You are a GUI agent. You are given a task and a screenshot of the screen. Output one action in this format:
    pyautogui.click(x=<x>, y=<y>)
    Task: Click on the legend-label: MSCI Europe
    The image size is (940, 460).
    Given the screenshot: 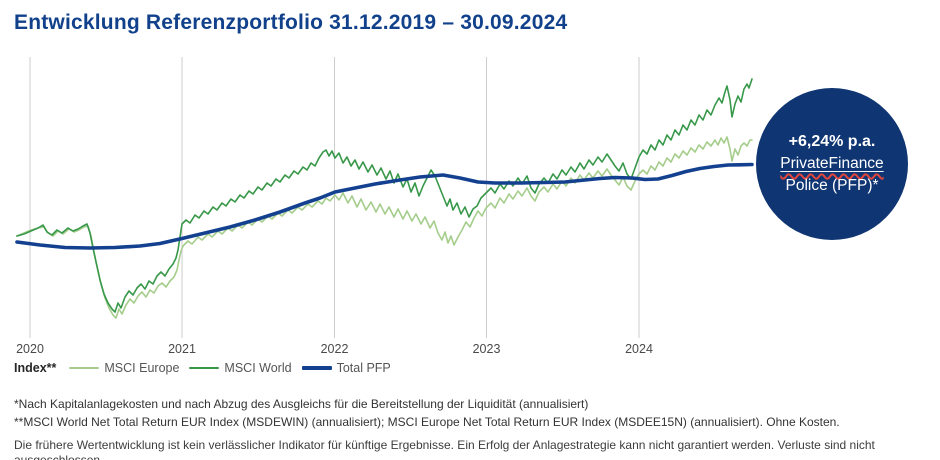 What is the action you would take?
    pyautogui.click(x=142, y=368)
    